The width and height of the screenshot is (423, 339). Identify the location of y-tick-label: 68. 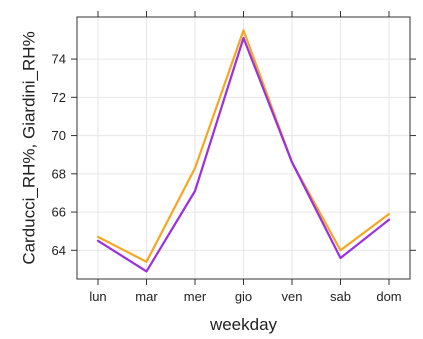
(59, 173).